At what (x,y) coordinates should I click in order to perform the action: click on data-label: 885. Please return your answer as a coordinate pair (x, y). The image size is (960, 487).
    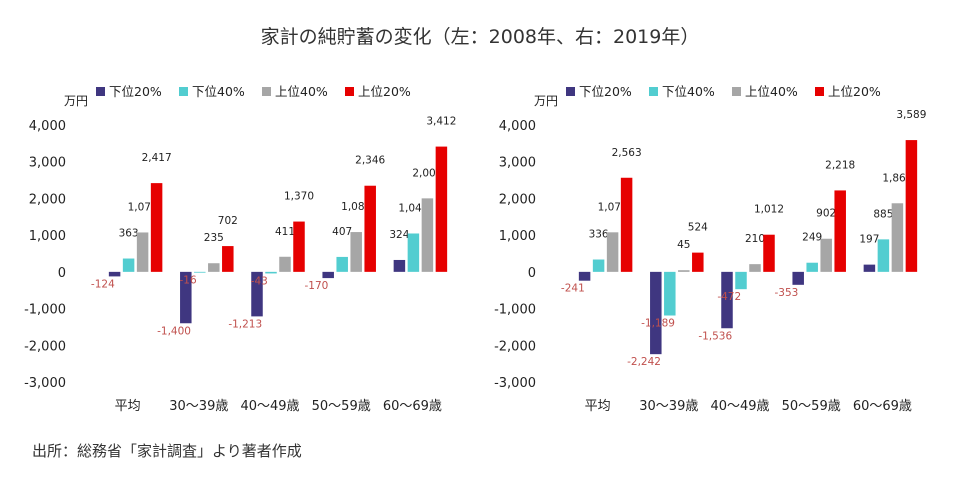
    Looking at the image, I should click on (883, 214).